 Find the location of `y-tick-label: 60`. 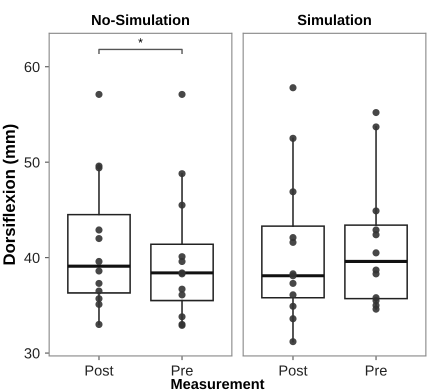

y-tick-label: 60 is located at coordinates (32, 67).